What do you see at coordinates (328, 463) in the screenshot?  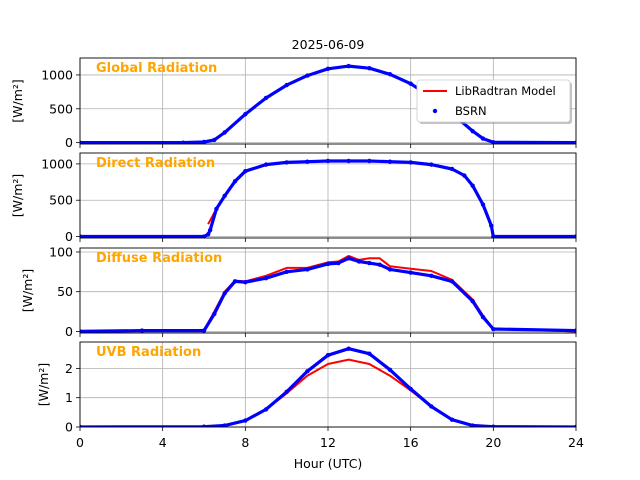 I see `x-axis-label: Hour (UTC)` at bounding box center [328, 463].